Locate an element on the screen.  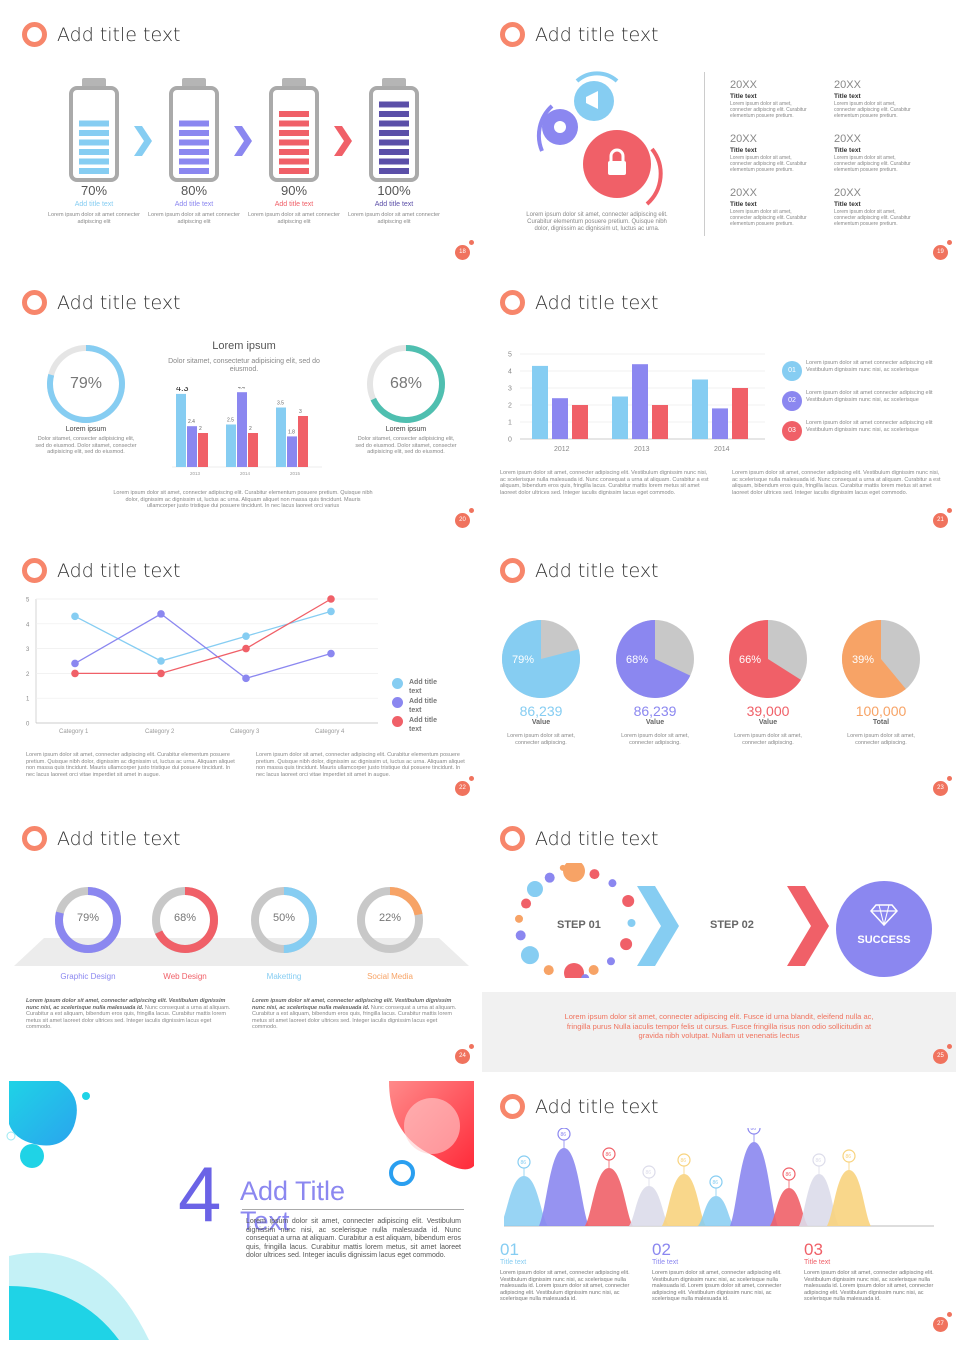
diamond-icon is located at coordinates (884, 915).